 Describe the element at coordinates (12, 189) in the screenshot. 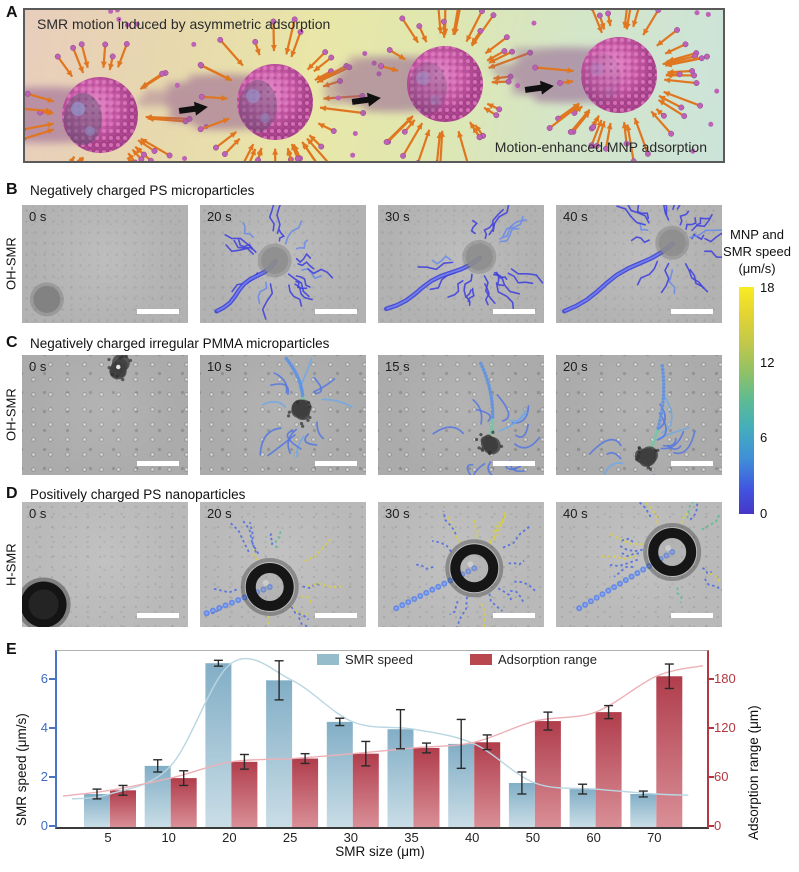

I see `panel-b-letter: B` at that location.